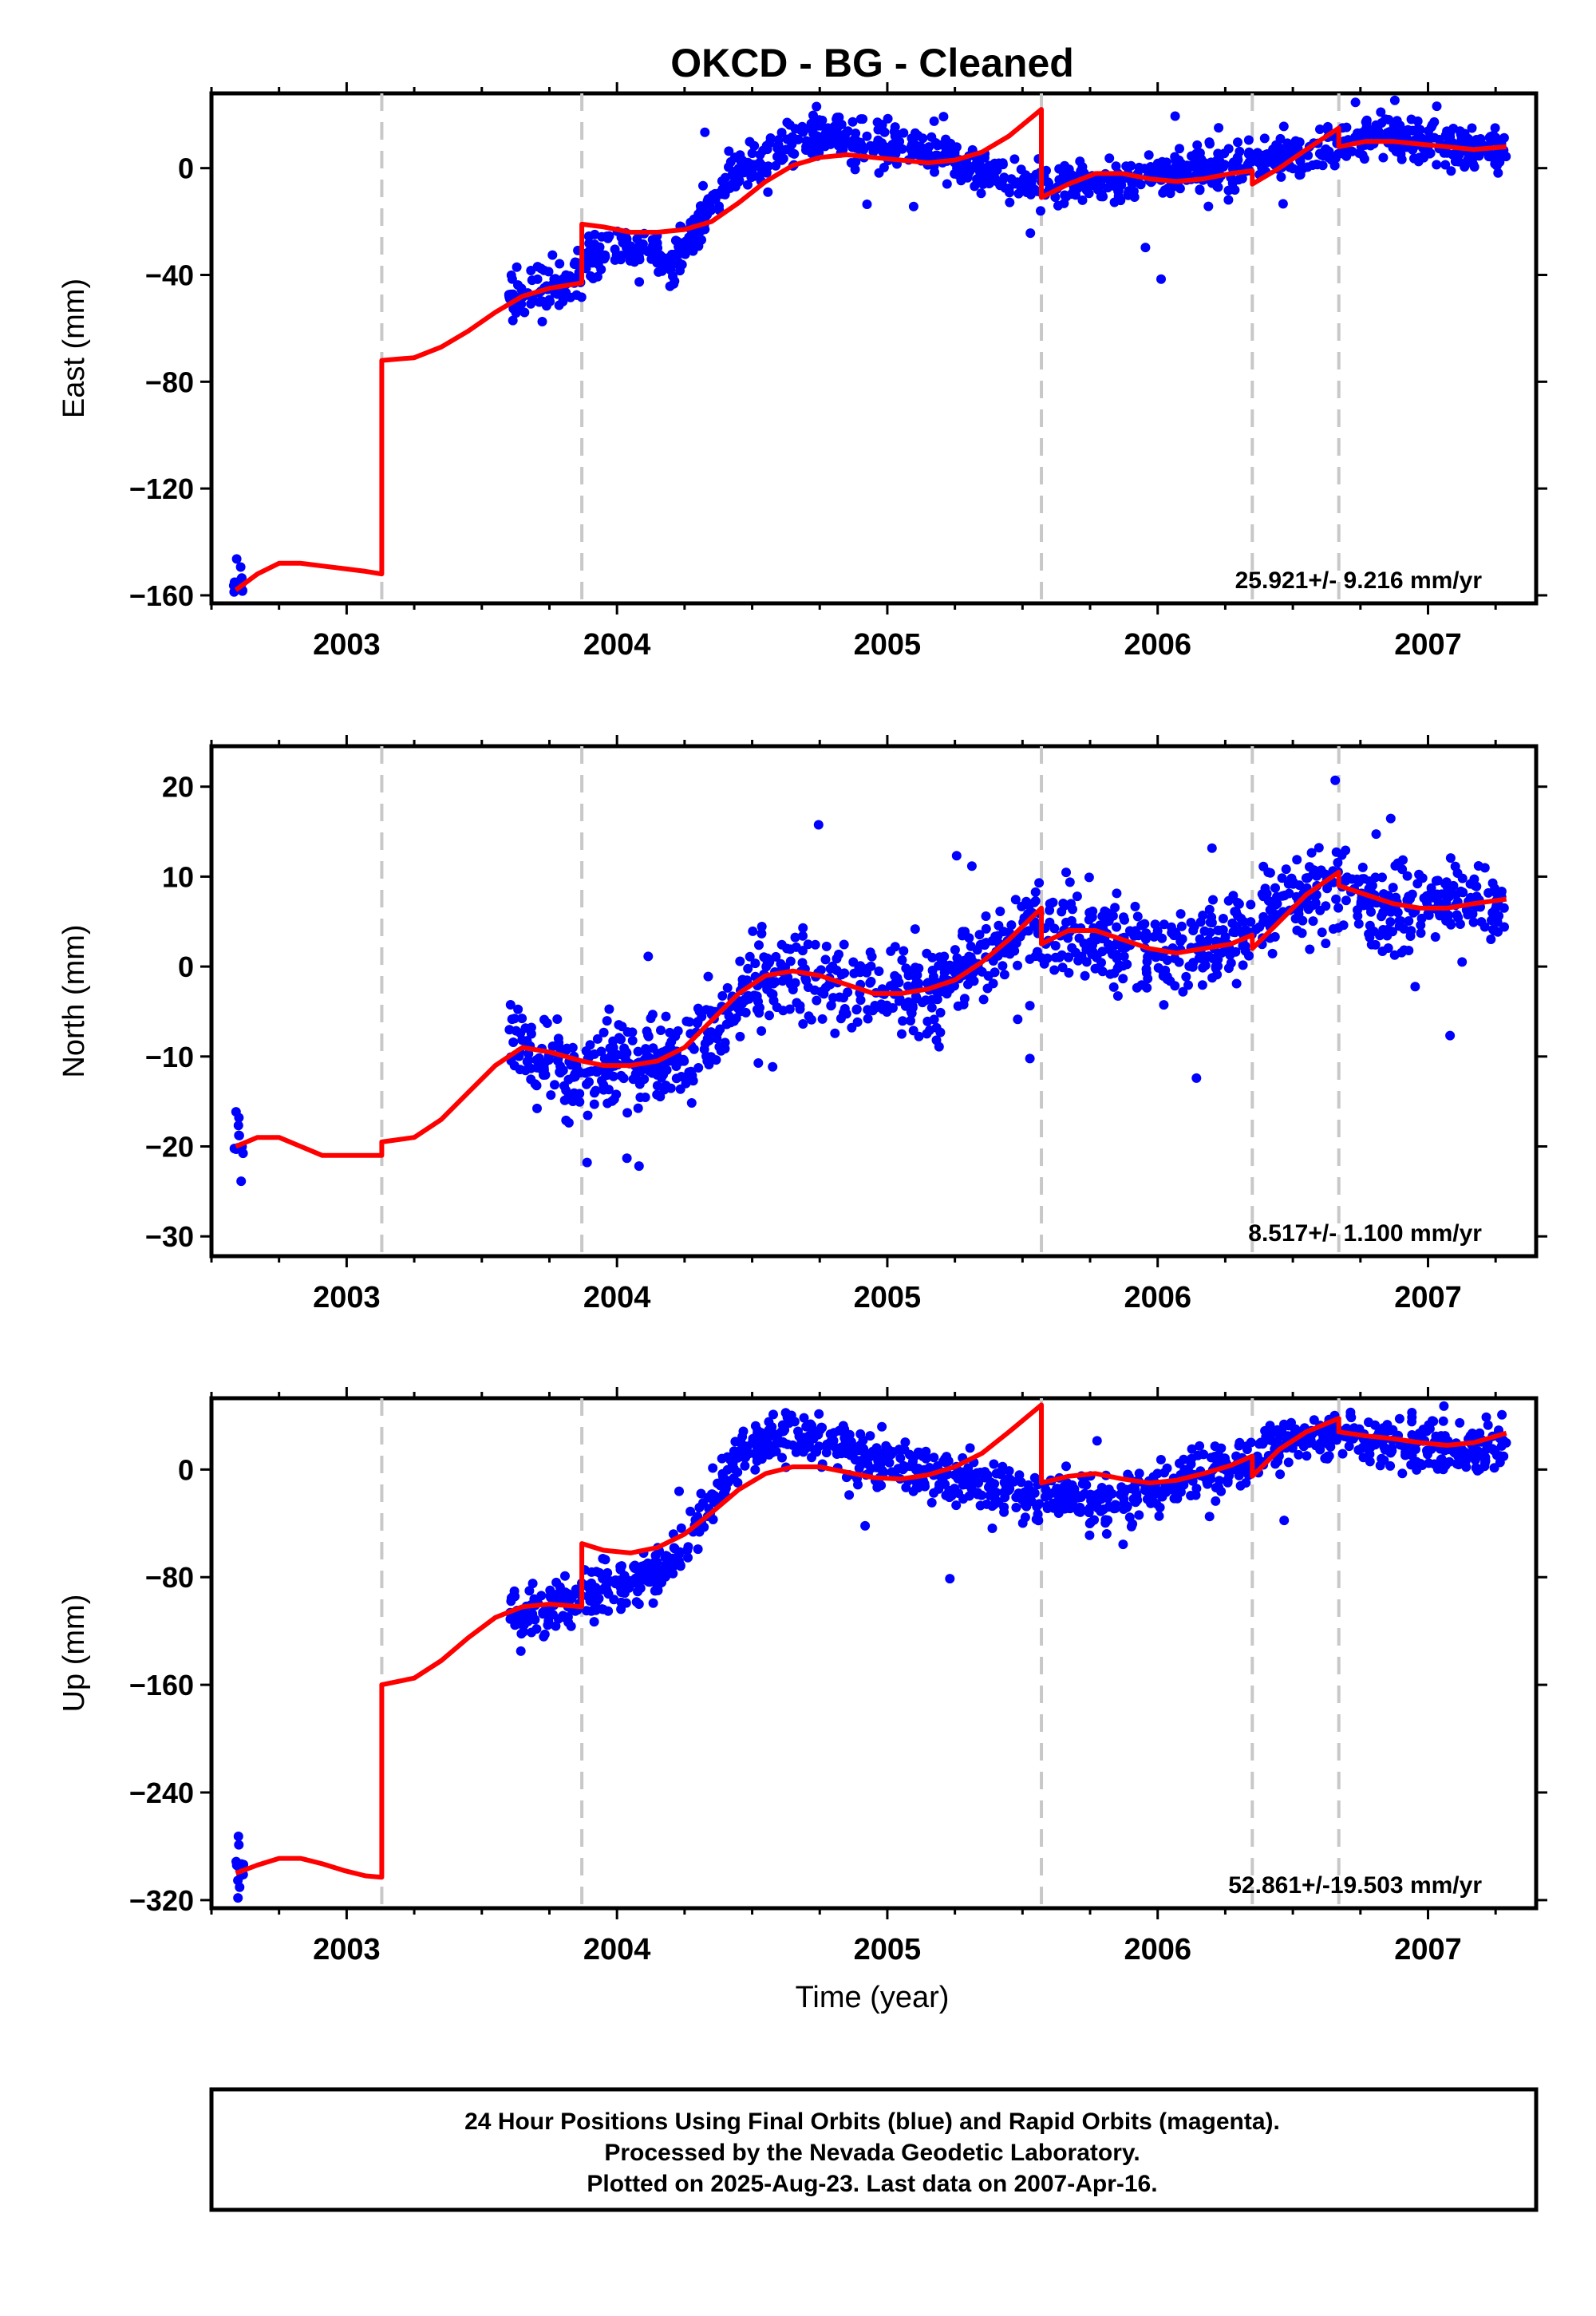 The height and width of the screenshot is (2316, 1596). What do you see at coordinates (169, 1236) in the screenshot?
I see `y-tick-label: −30` at bounding box center [169, 1236].